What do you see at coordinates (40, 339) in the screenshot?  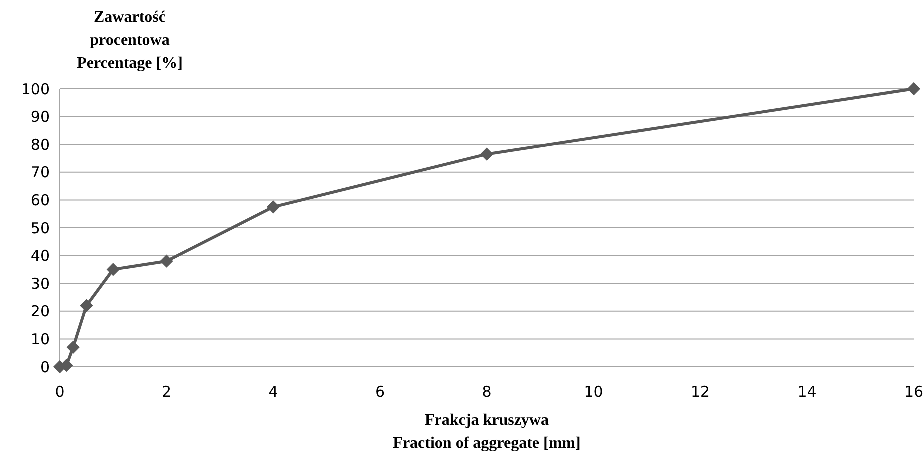 I see `y-tick-label: 10` at bounding box center [40, 339].